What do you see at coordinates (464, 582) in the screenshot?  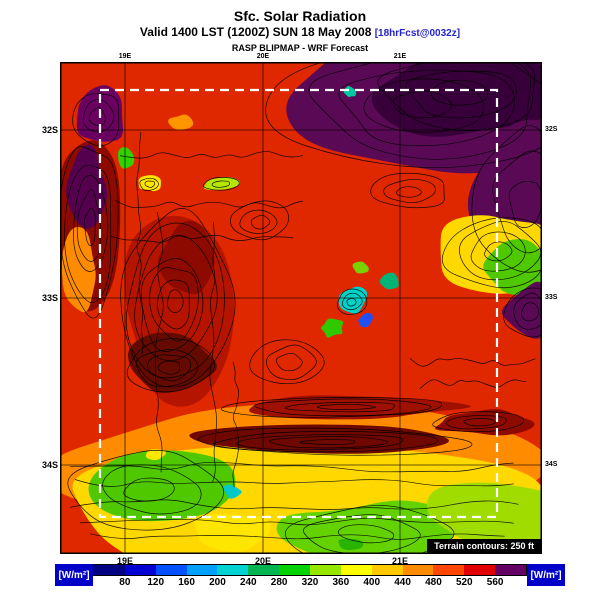 I see `legend-tick-label: 520` at bounding box center [464, 582].